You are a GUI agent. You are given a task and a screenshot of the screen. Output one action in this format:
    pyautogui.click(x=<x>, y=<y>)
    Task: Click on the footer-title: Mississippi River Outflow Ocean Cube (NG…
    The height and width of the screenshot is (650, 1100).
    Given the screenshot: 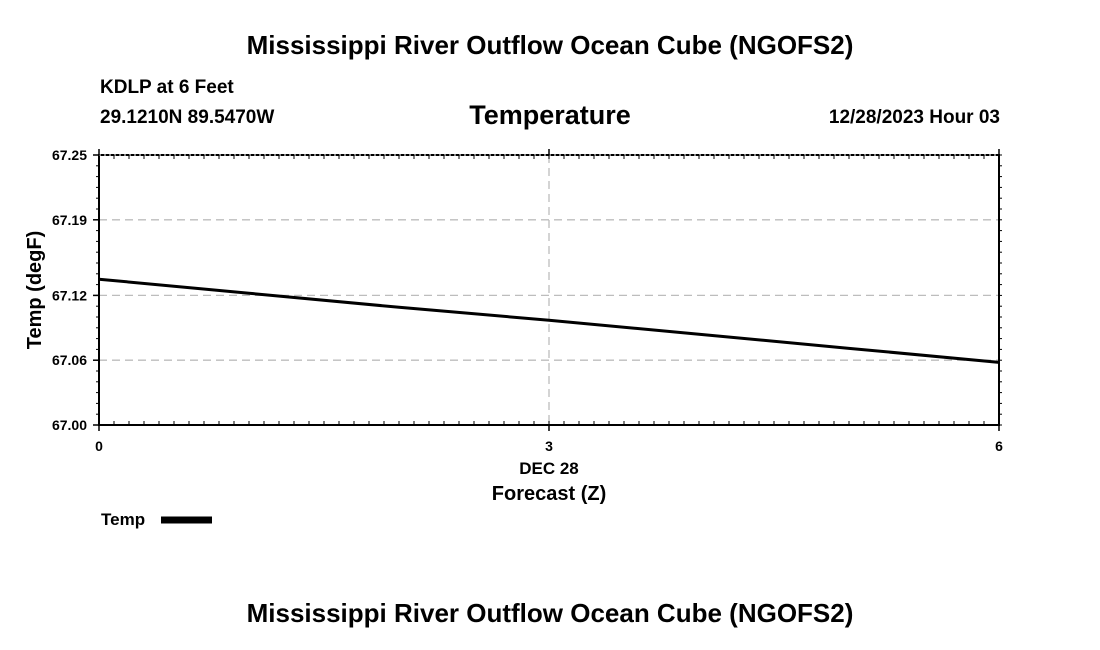 What is the action you would take?
    pyautogui.click(x=550, y=613)
    